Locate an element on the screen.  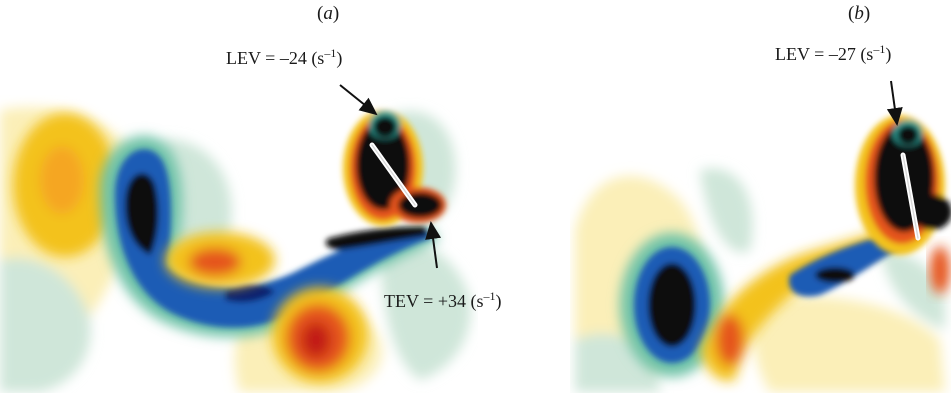
tev-annotation-a: TEV = +34 (s–1) is located at coordinates (443, 300).